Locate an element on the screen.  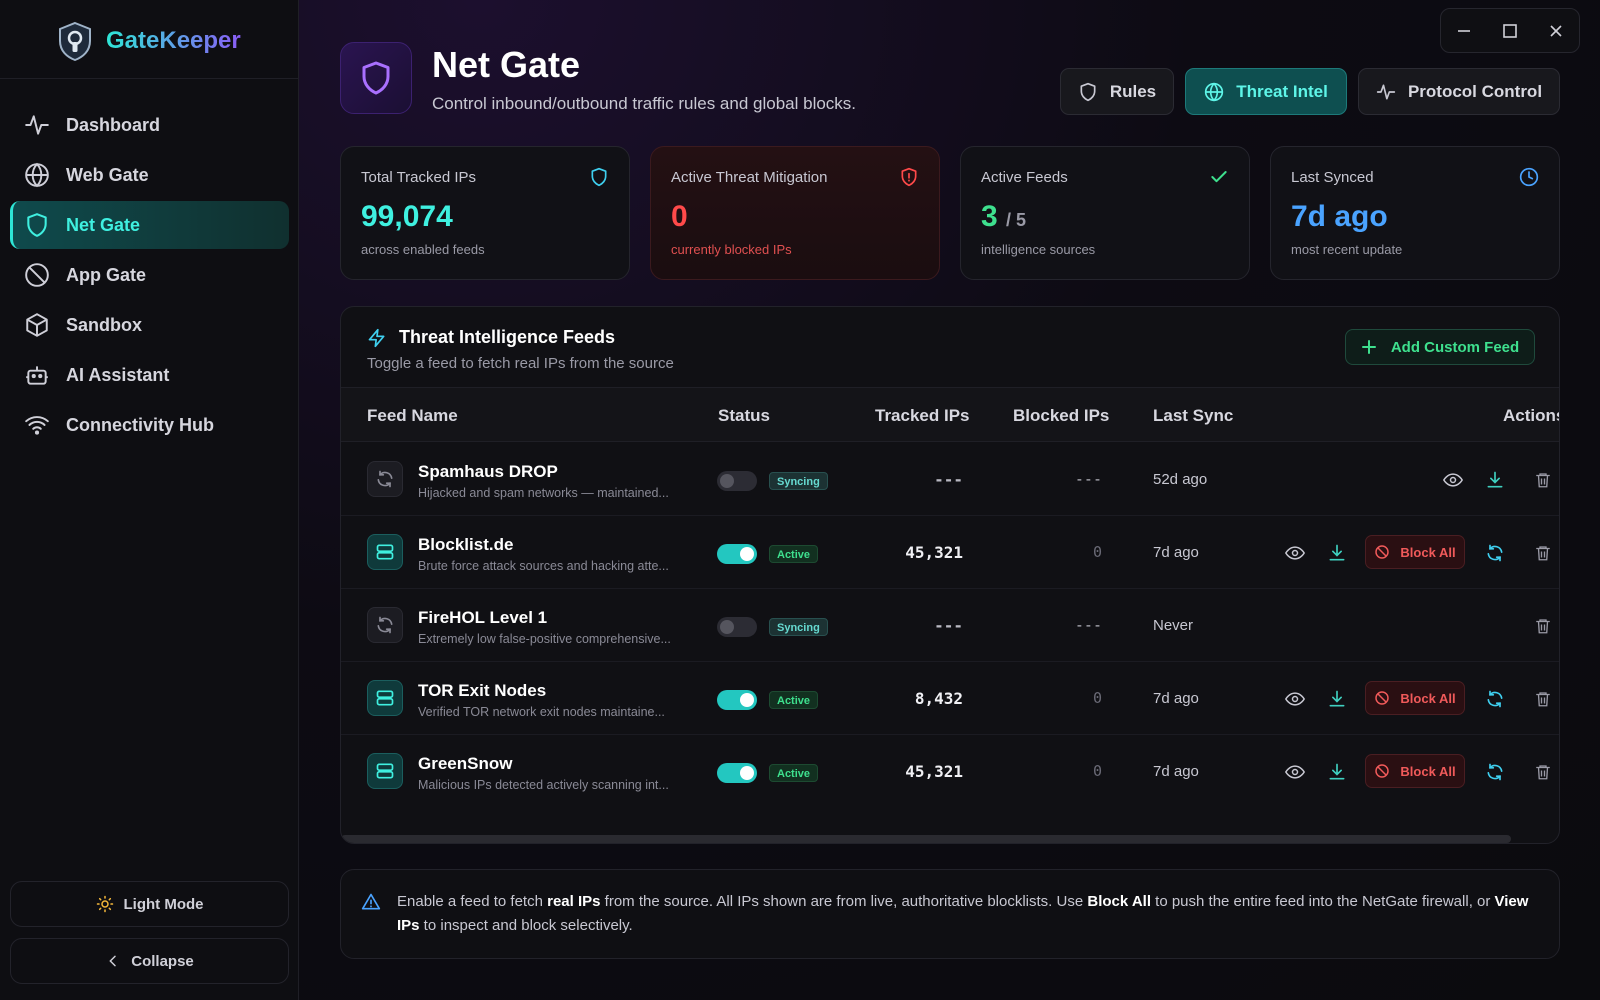
collapse-button: Collapse is located at coordinates (149, 961).